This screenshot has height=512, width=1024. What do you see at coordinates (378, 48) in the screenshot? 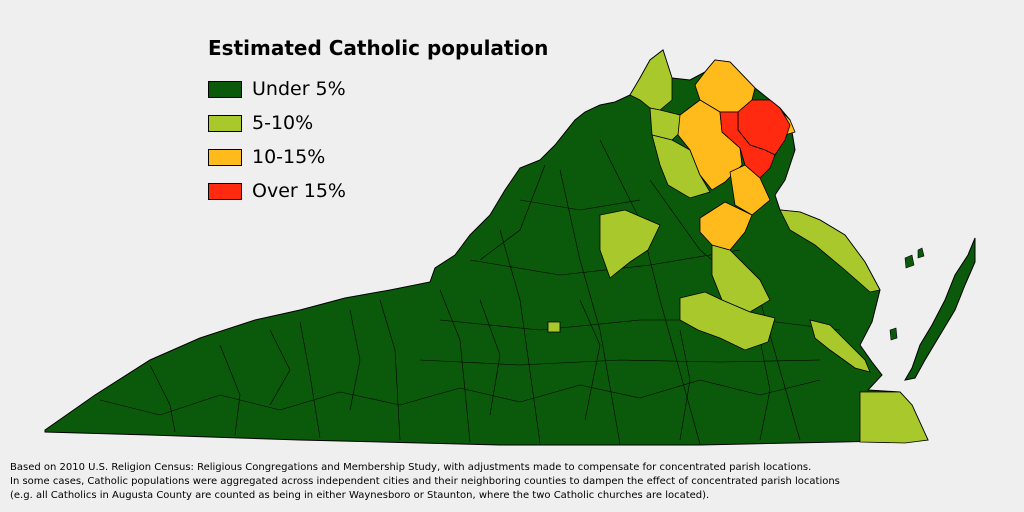
I see `legend-title: Estimated Catholic population` at bounding box center [378, 48].